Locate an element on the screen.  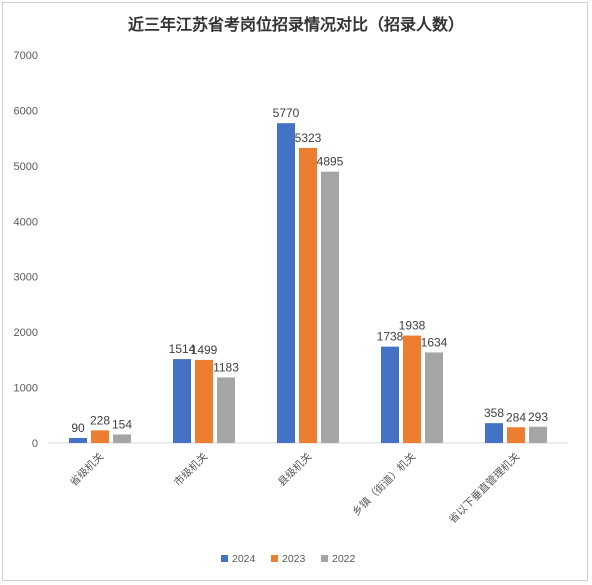
x-tick-label: 省以下垂直管理机关 is located at coordinates (484, 488).